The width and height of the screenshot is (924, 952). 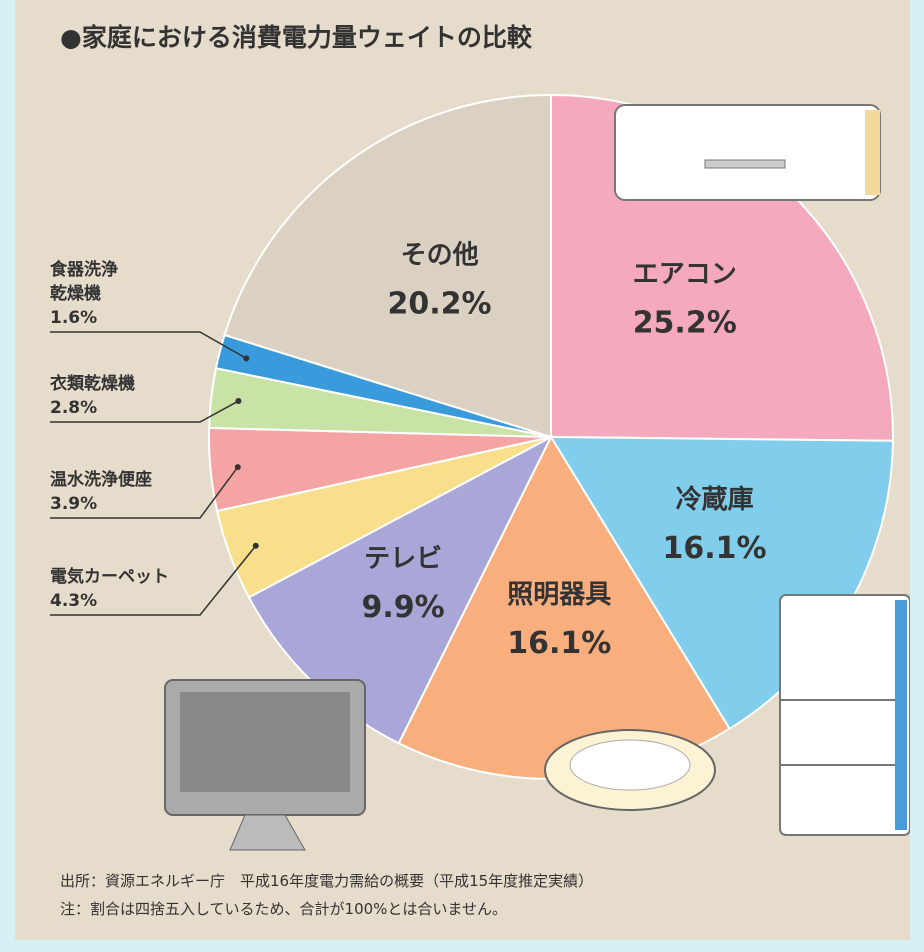 I want to click on value-label: 1.6%, so click(x=74, y=318).